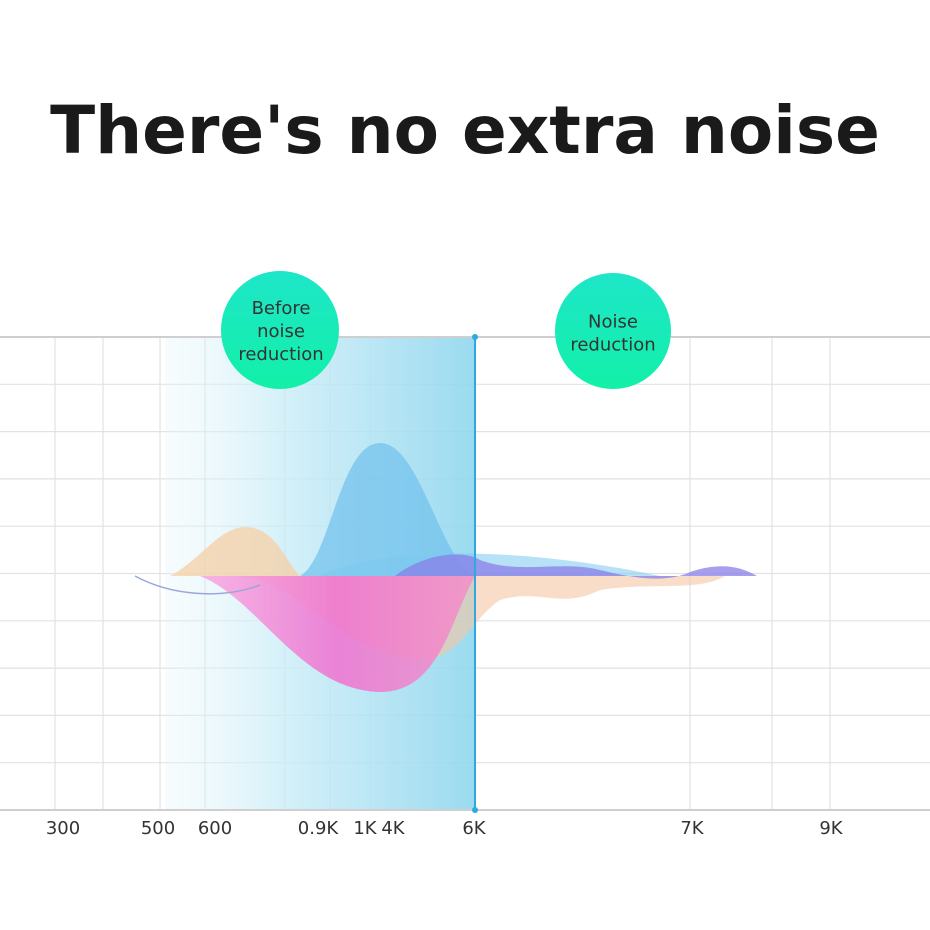 Image resolution: width=930 pixels, height=930 pixels. Describe the element at coordinates (692, 828) in the screenshot. I see `axis-label: 7K` at that location.